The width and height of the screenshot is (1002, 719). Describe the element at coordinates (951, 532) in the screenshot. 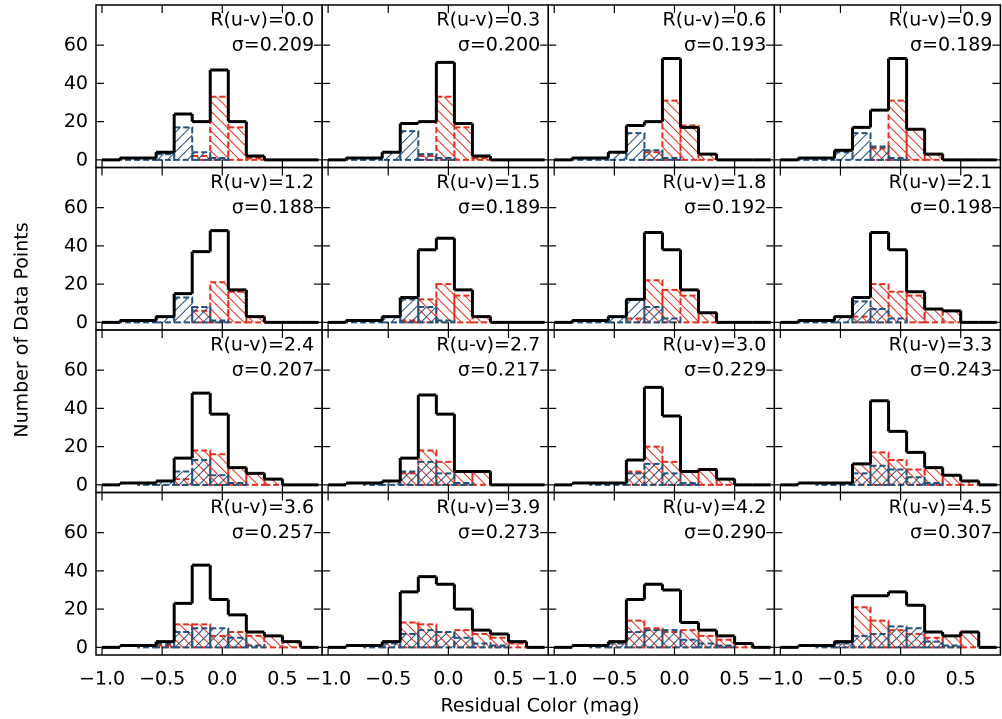

I see `panel-subtitle: σ=0.307` at that location.